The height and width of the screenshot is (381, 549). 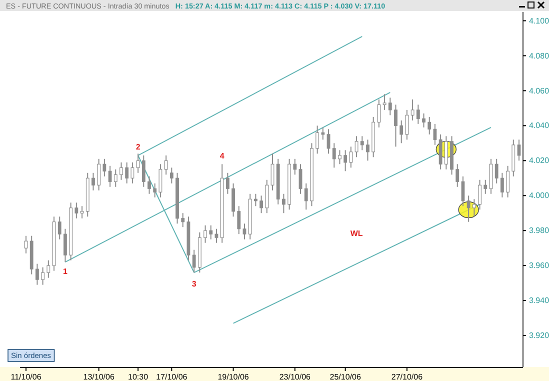 What do you see at coordinates (234, 376) in the screenshot?
I see `x-tick-label: 19/10/06` at bounding box center [234, 376].